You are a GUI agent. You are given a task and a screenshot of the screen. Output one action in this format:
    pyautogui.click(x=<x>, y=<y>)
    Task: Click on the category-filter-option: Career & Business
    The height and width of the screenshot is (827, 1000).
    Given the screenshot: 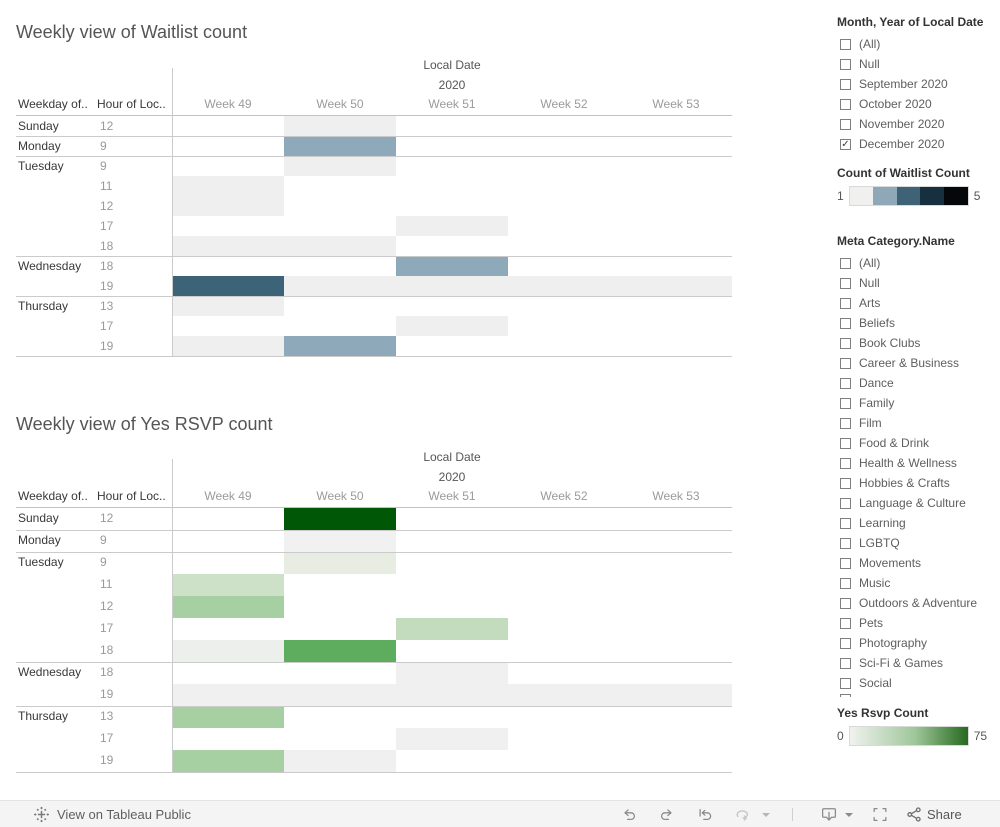 What is the action you would take?
    pyautogui.click(x=899, y=363)
    